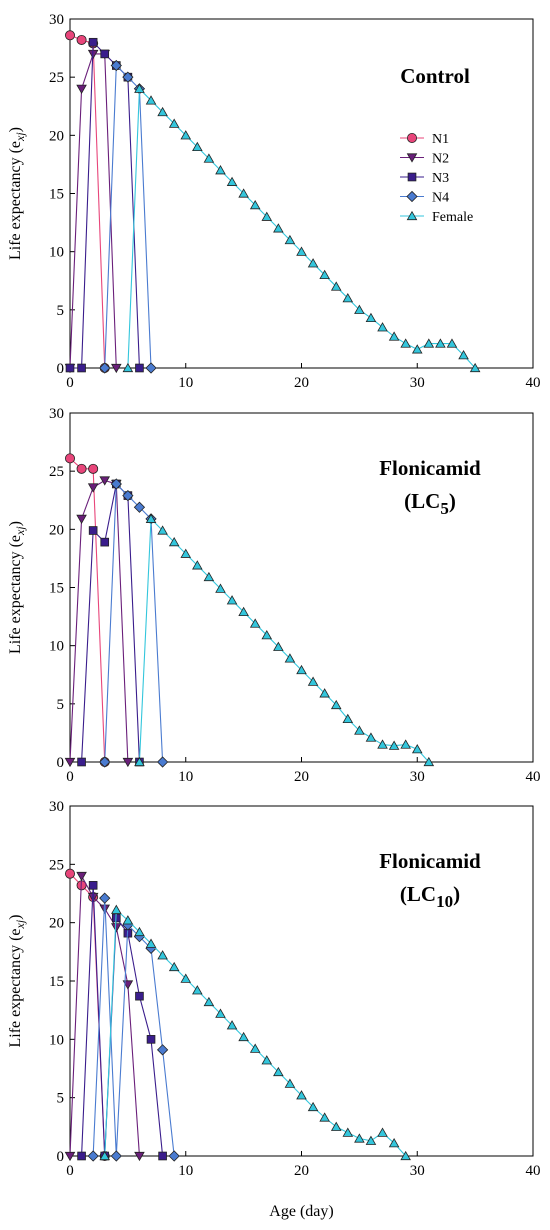 The width and height of the screenshot is (550, 1230). I want to click on series-n2, so click(93, 211).